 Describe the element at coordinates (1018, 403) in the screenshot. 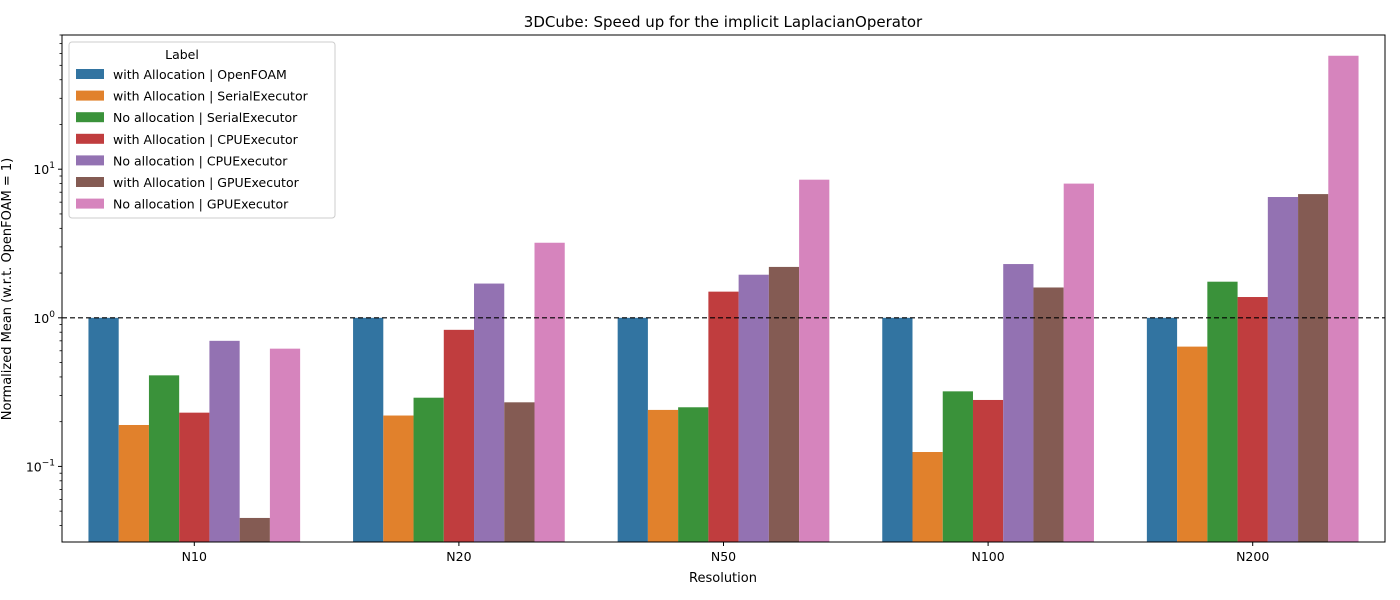

I see `bar-s4-n100` at that location.